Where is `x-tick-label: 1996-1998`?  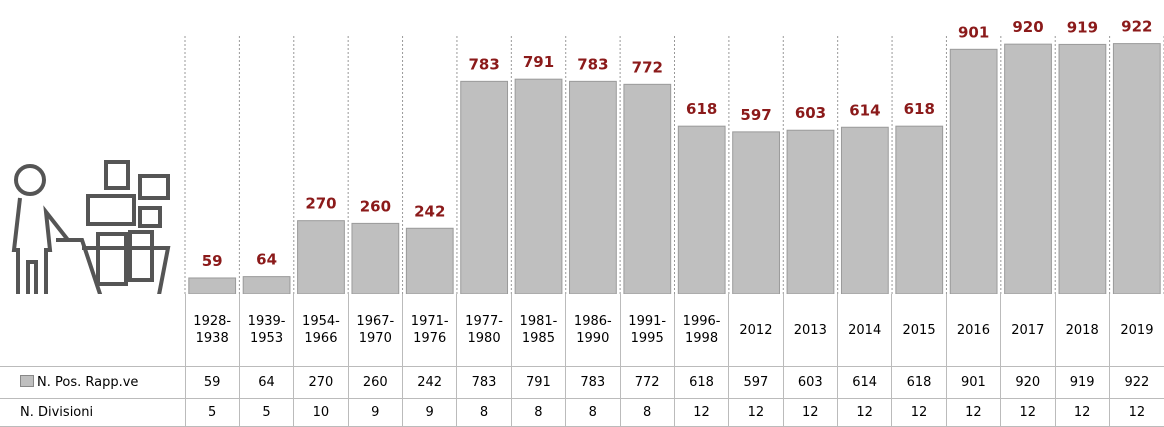
x-tick-label: 1996-1998 is located at coordinates (701, 330).